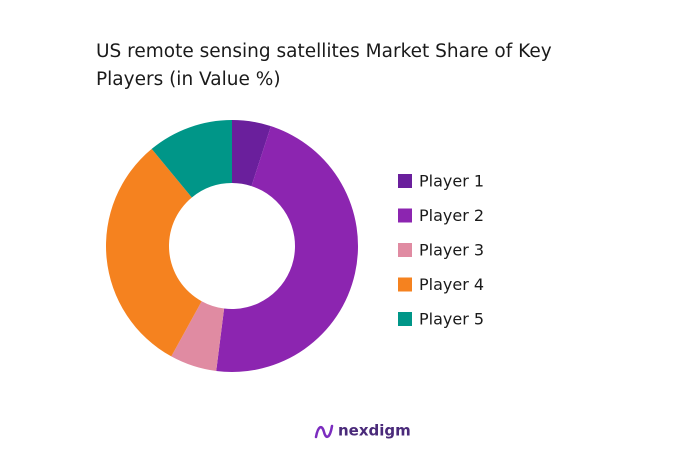  I want to click on brand-logo: nexdigm, so click(362, 431).